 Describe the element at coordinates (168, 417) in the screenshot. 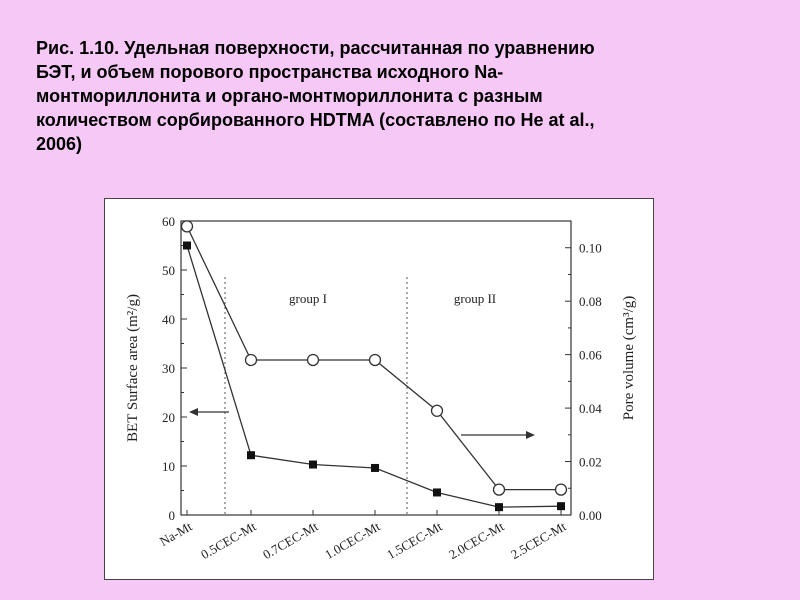

I see `y-left-tick-label: 20` at that location.